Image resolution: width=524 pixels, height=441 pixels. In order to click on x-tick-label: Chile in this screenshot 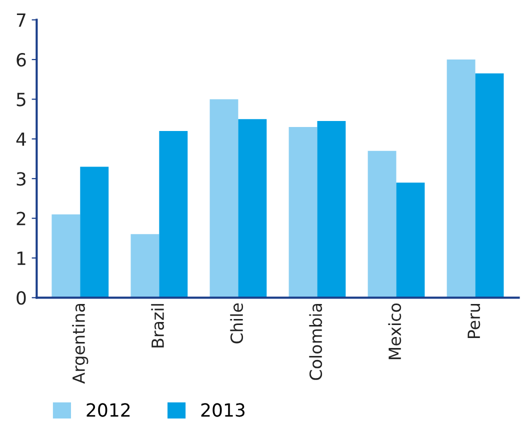, I will do `click(237, 323)`.